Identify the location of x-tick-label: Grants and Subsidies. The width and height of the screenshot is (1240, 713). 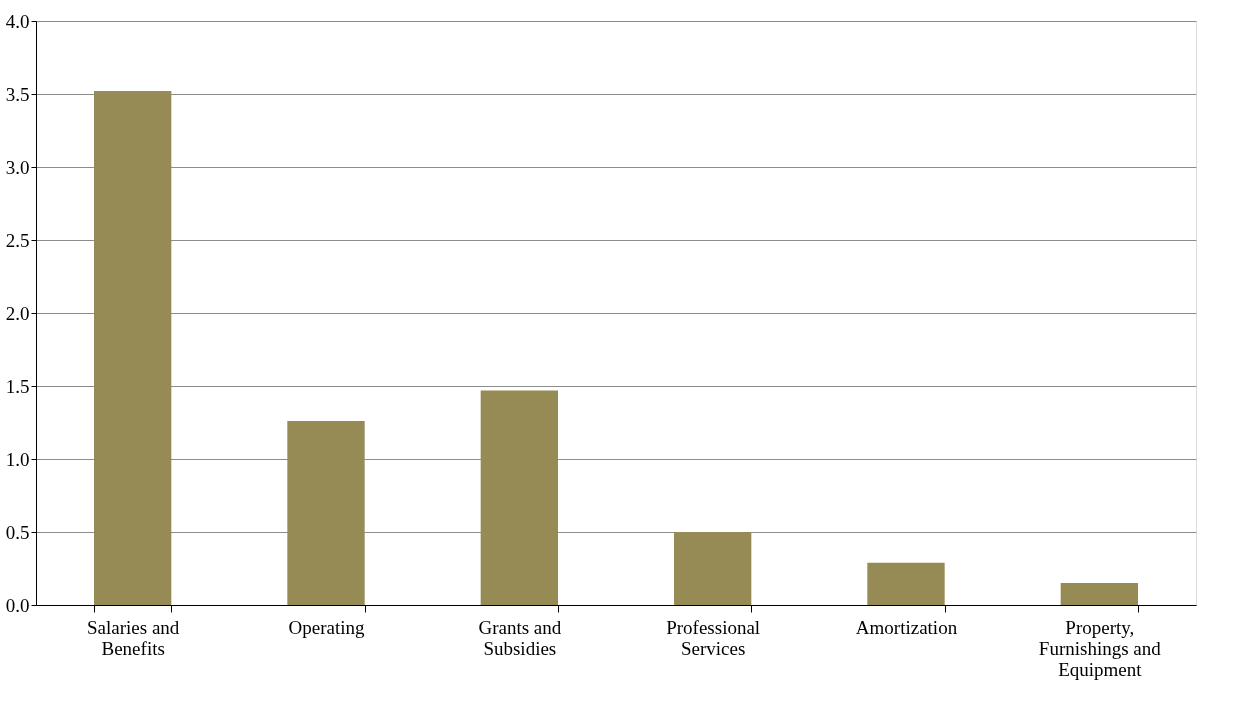
(520, 637).